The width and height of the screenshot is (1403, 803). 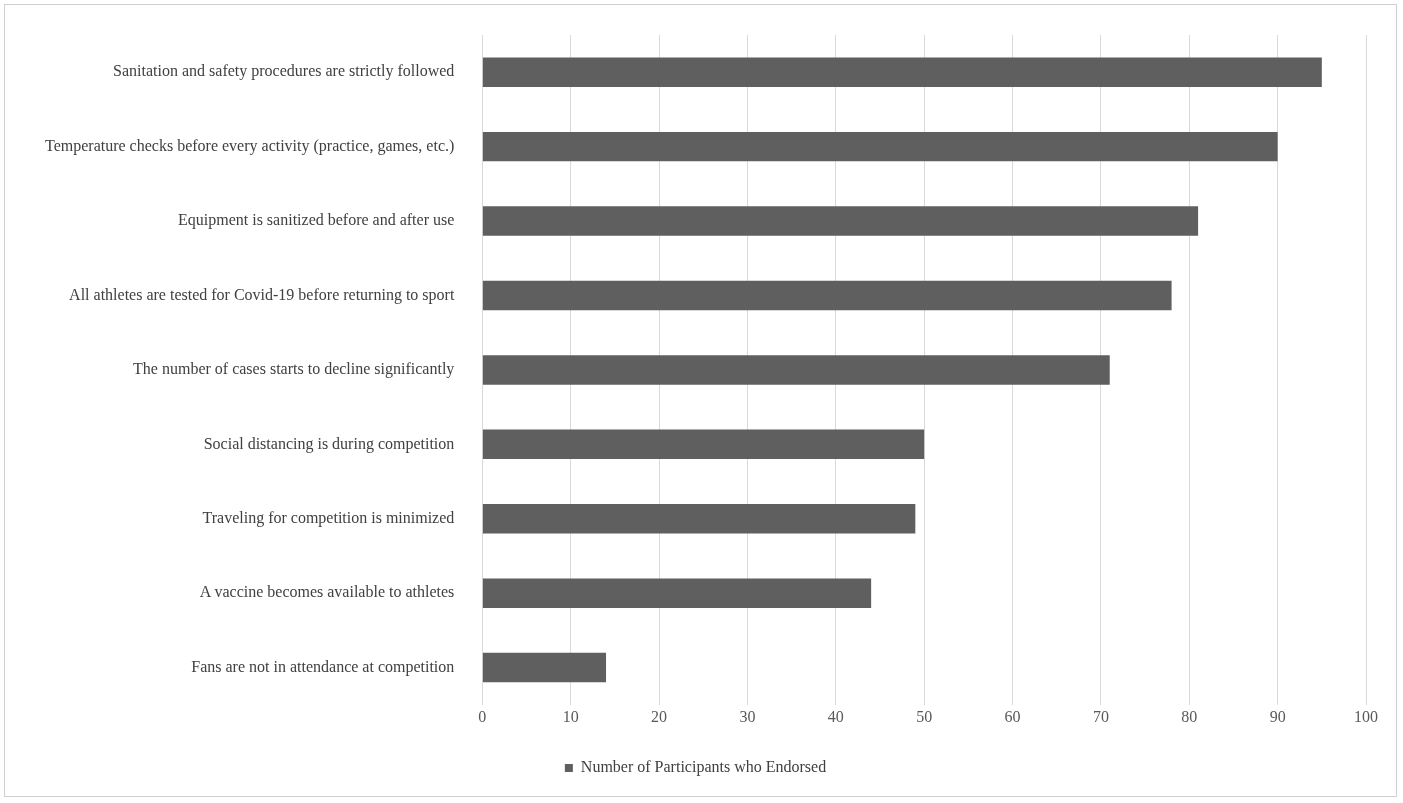 I want to click on y-tick-label: All athletes are tested for Covid-19 before returning to sport, so click(x=262, y=294).